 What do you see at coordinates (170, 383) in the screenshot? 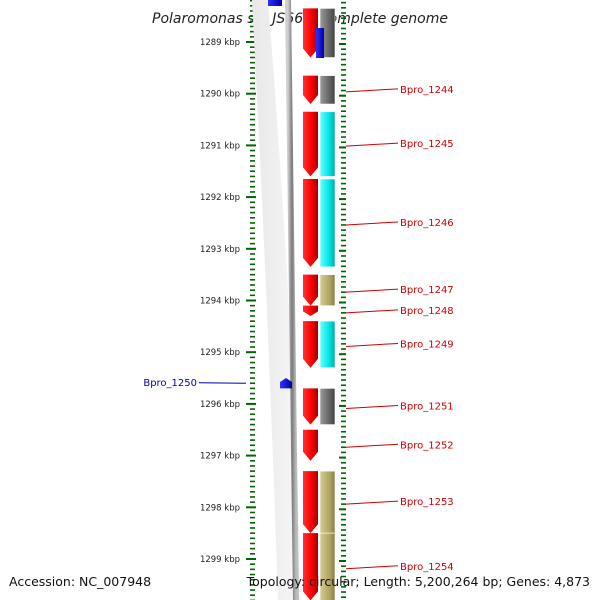
I see `gene-label: Bpro_1250` at bounding box center [170, 383].